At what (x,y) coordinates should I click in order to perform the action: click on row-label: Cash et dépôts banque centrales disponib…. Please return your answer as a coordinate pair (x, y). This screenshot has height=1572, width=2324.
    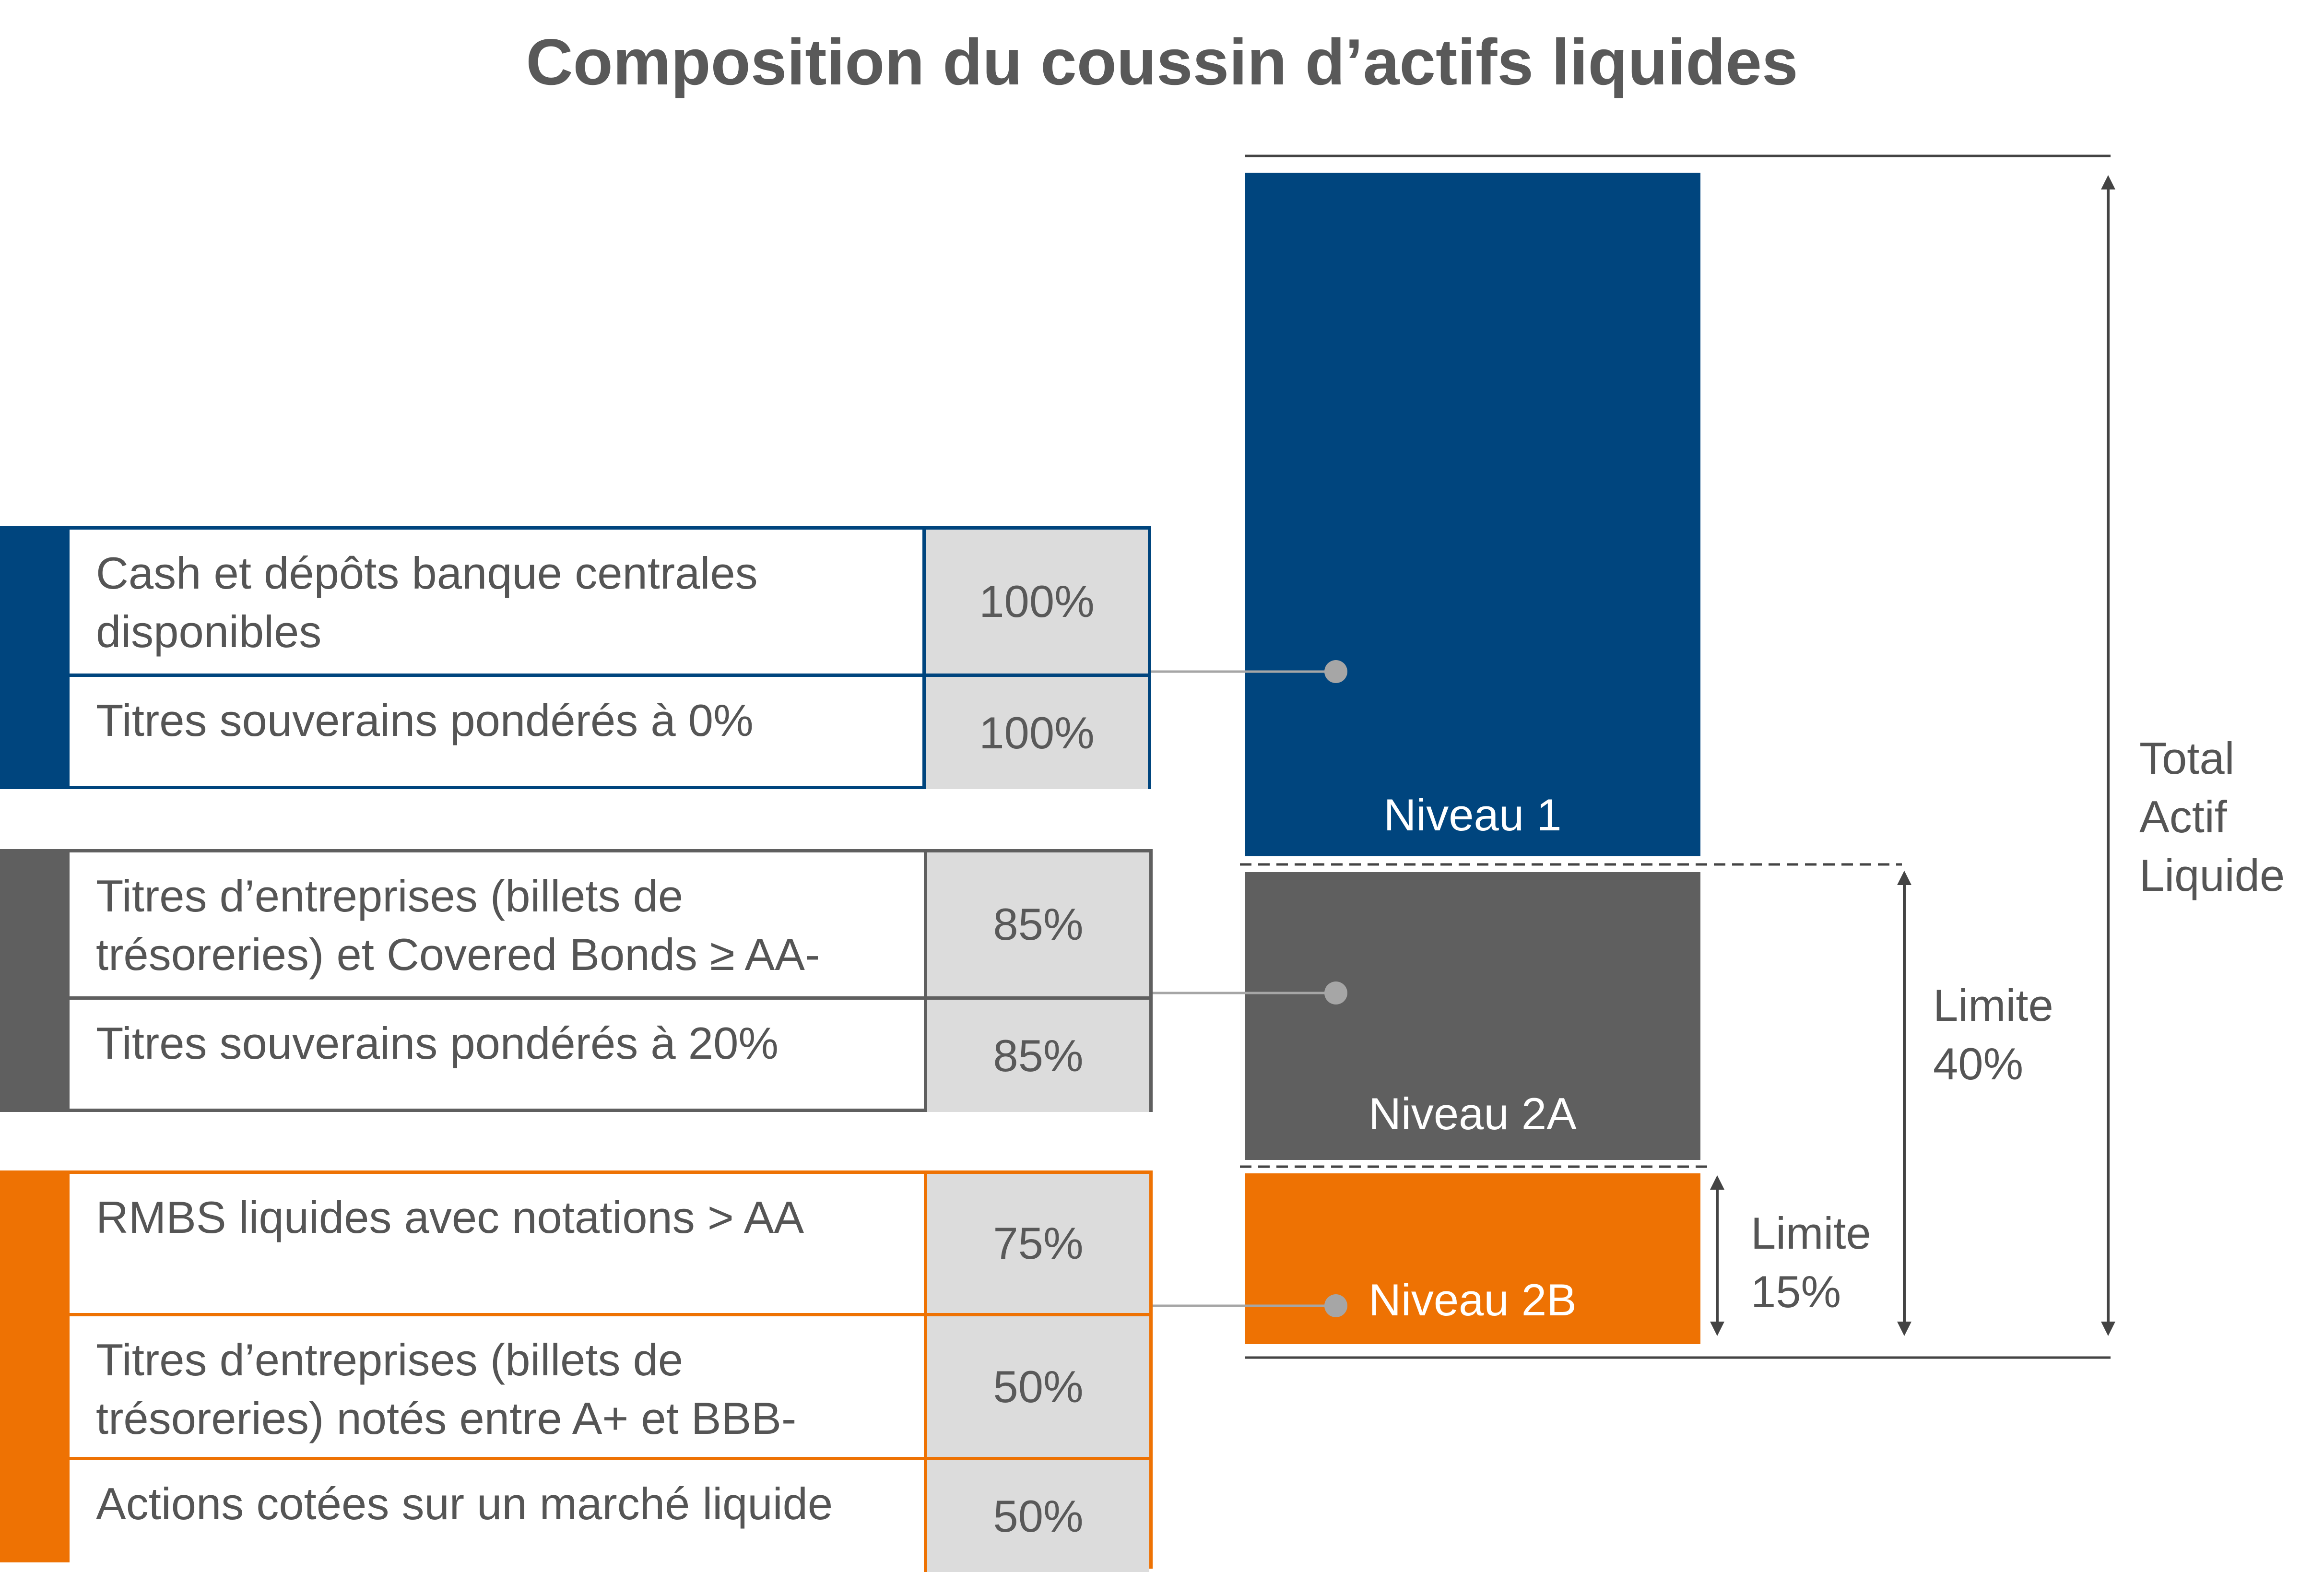
    Looking at the image, I should click on (427, 602).